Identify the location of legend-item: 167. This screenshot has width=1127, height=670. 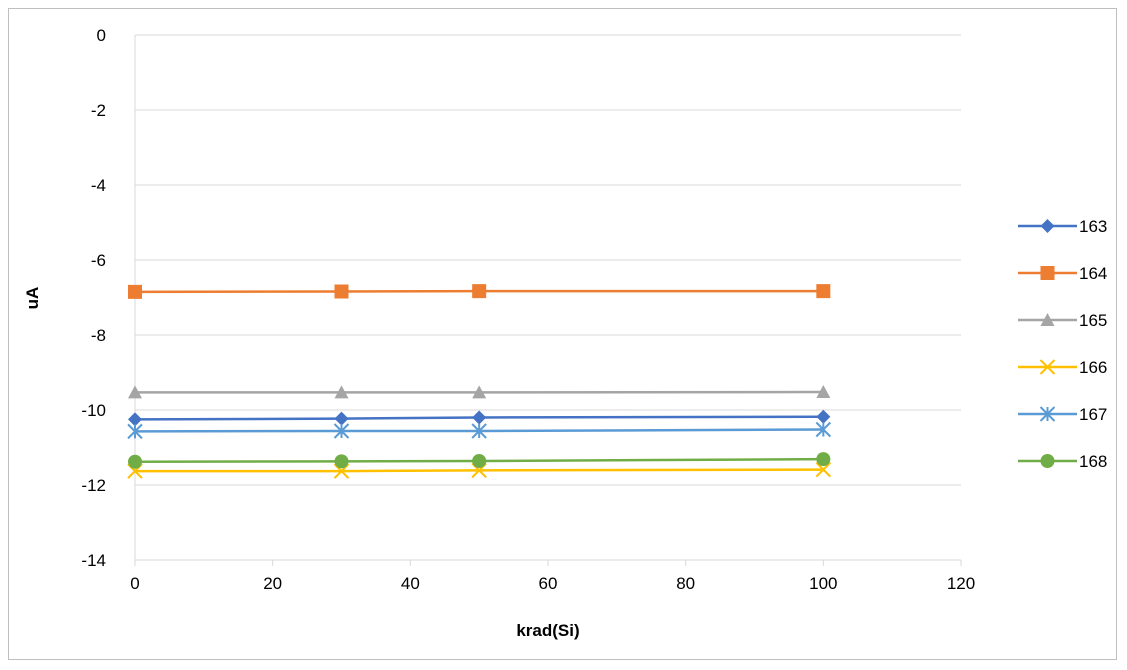
(1062, 414).